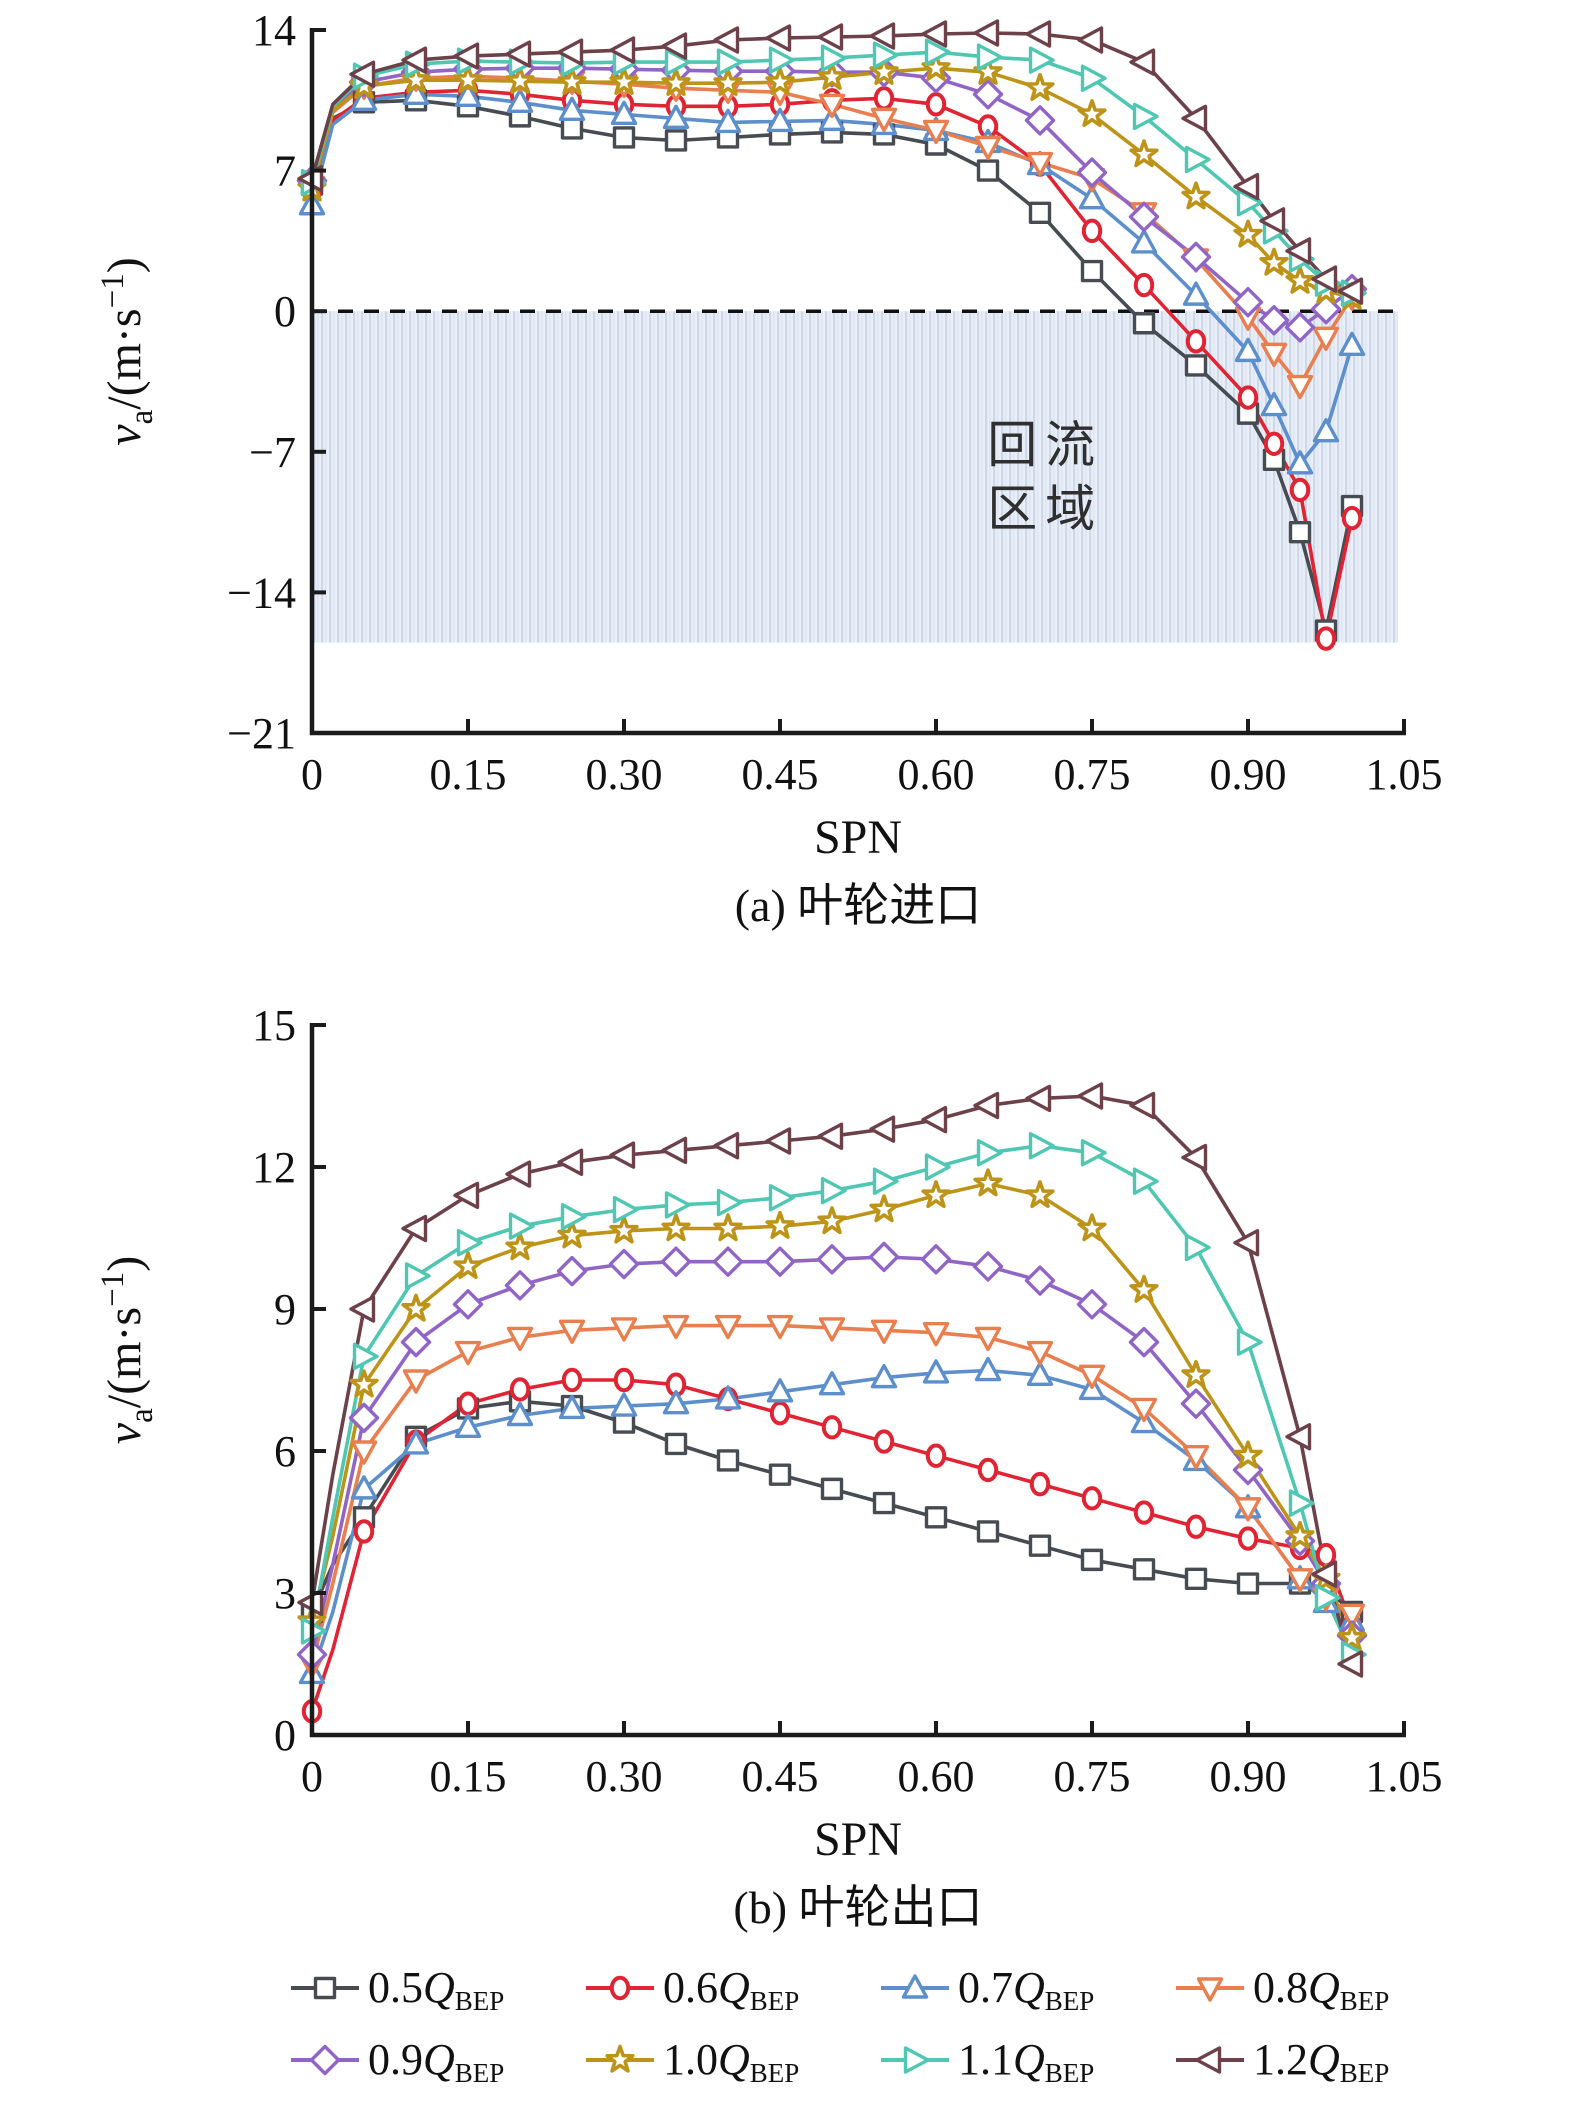 The height and width of the screenshot is (2114, 1575). Describe the element at coordinates (1026, 2061) in the screenshot. I see `legend-label: 1.1QBEP` at that location.